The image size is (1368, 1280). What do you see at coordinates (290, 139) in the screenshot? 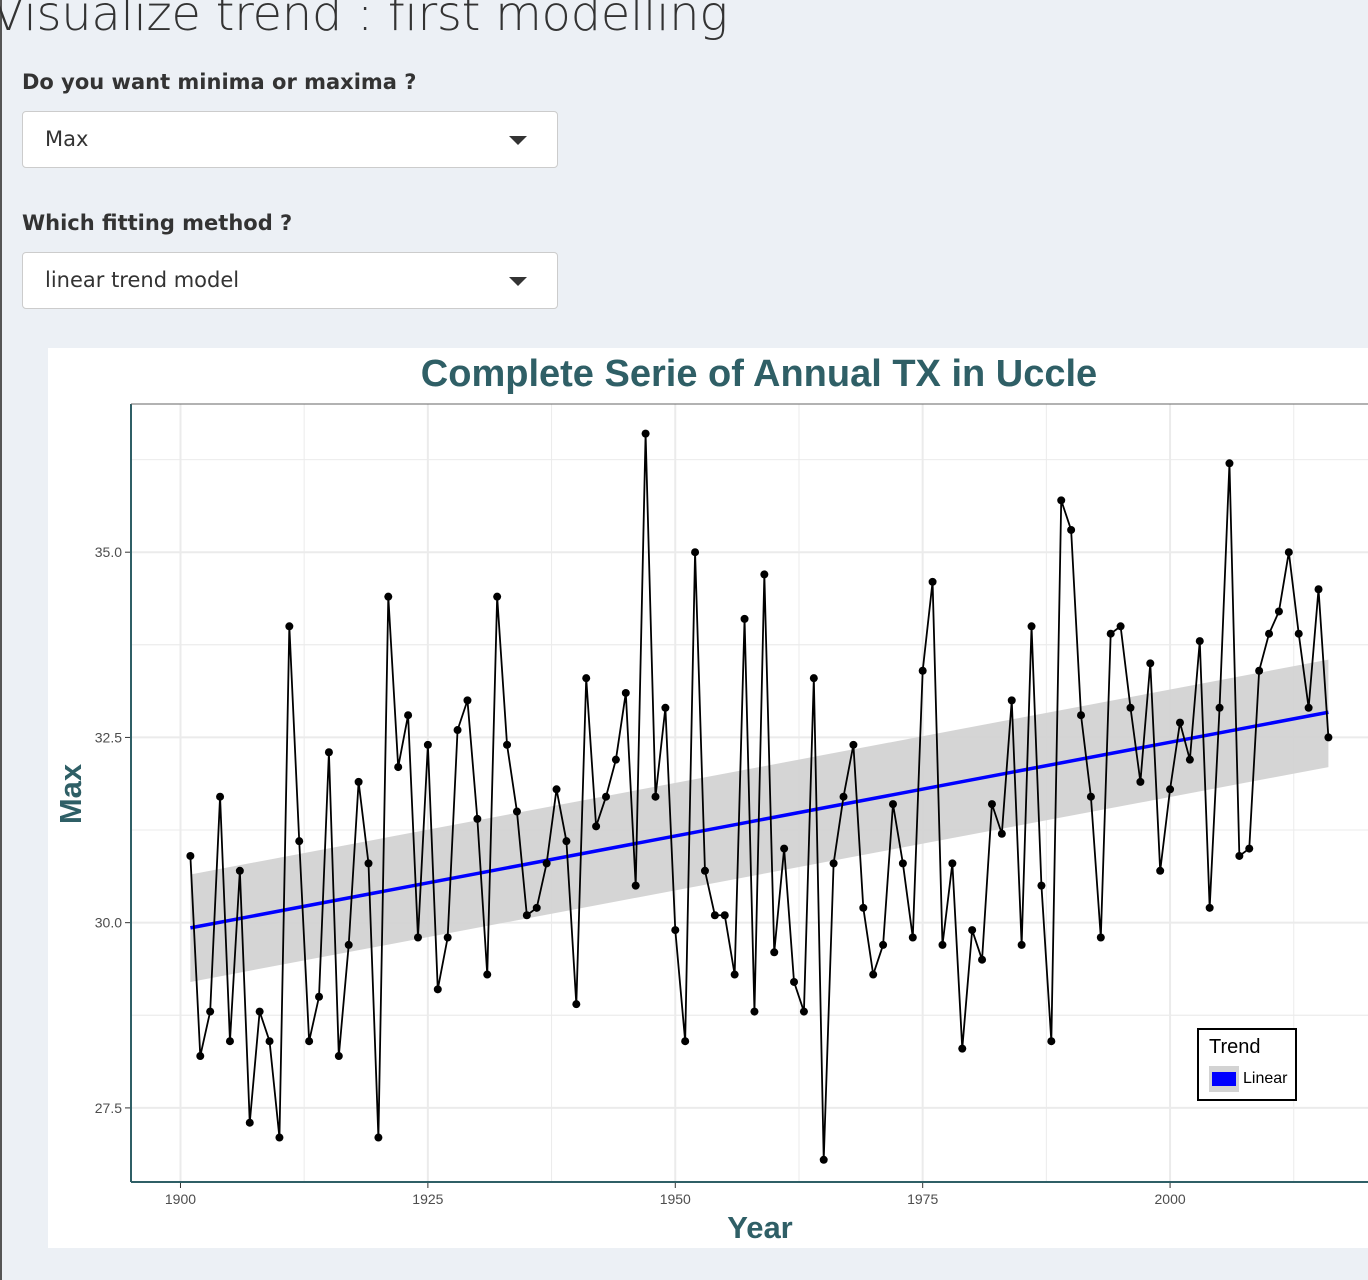
I see `extreme-select: Max` at bounding box center [290, 139].